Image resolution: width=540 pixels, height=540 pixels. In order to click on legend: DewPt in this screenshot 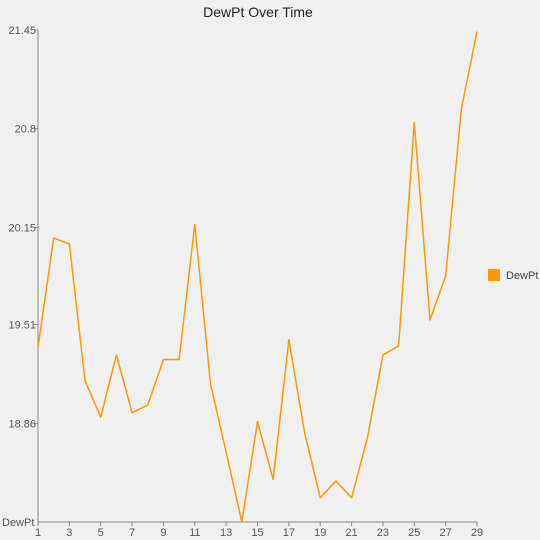, I will do `click(513, 275)`.